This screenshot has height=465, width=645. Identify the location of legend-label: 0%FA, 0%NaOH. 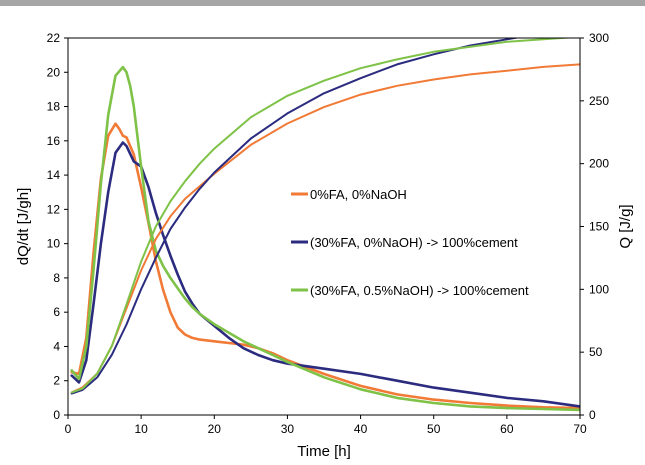
(358, 194).